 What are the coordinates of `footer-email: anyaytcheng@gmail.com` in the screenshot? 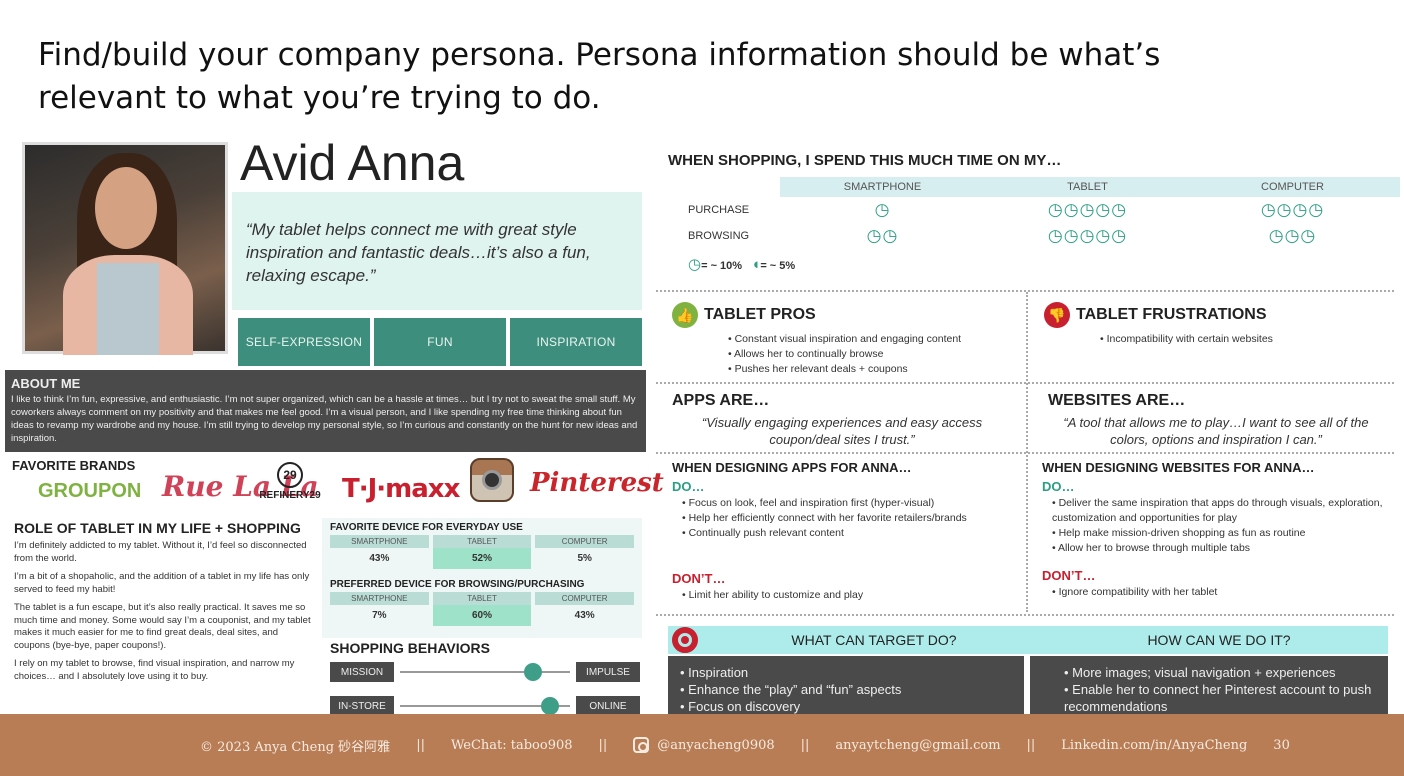 It's located at (918, 745).